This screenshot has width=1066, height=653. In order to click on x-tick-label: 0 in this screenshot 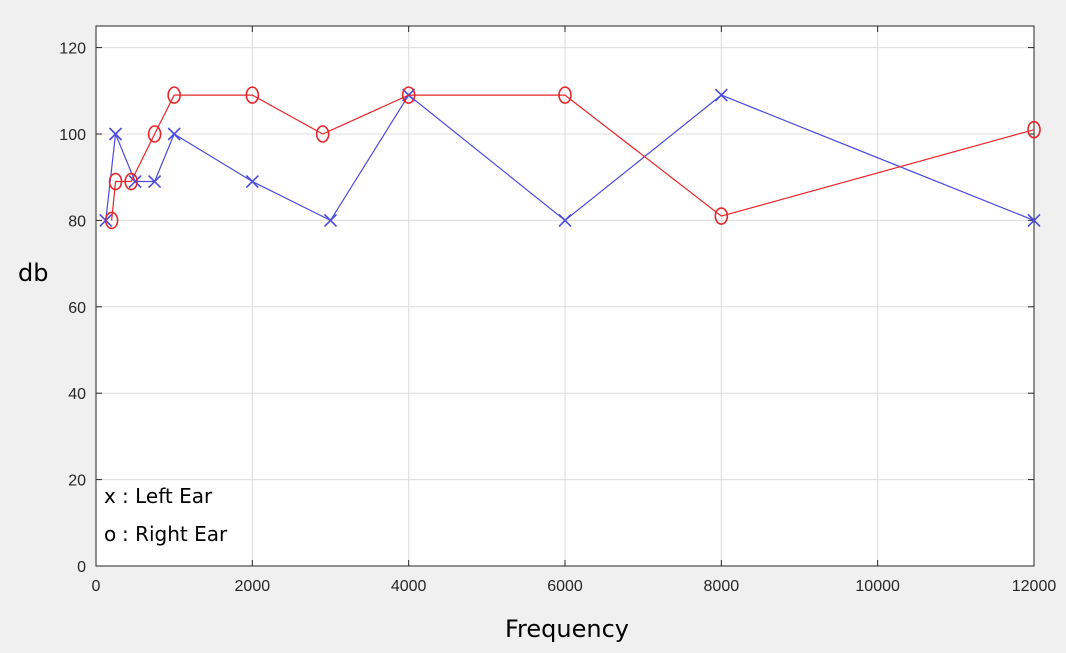, I will do `click(96, 586)`.